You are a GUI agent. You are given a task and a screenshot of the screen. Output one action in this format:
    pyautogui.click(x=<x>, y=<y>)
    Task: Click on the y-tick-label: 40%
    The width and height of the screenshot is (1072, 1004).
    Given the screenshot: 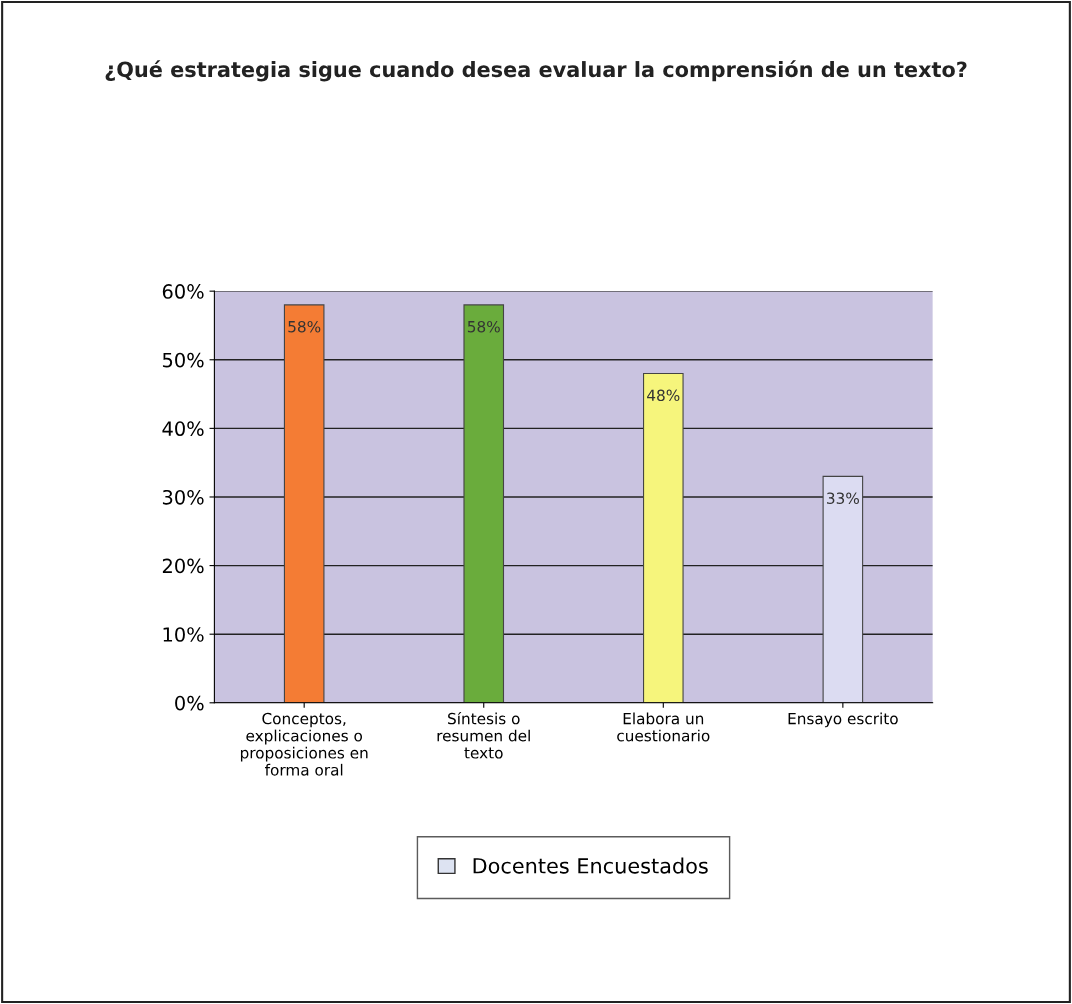 What is the action you would take?
    pyautogui.click(x=183, y=429)
    